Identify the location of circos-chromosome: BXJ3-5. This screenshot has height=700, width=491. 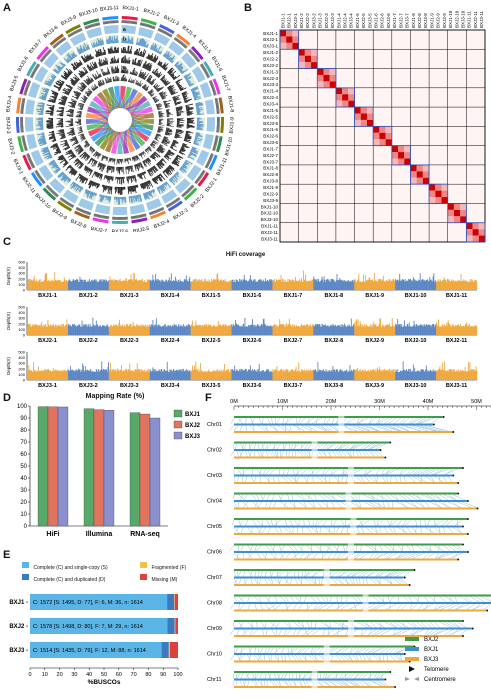
(47, 93).